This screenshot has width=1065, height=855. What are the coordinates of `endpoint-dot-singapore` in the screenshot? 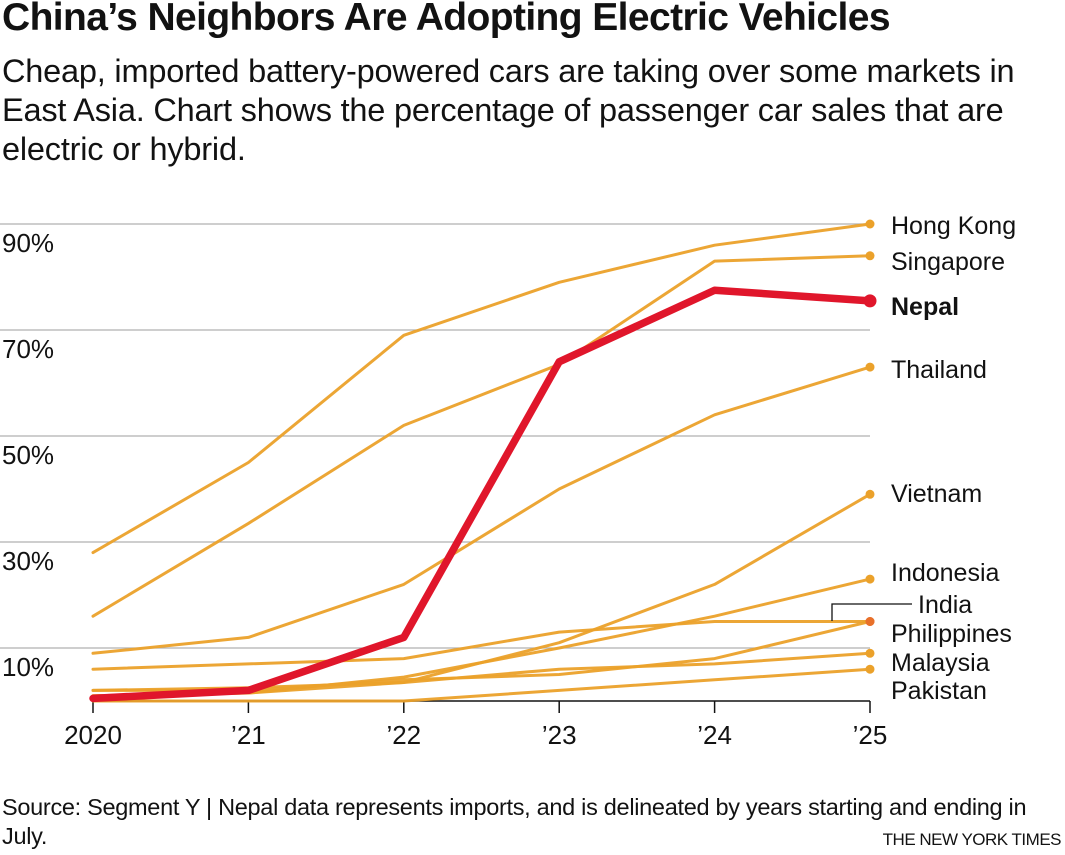 It's located at (870, 256).